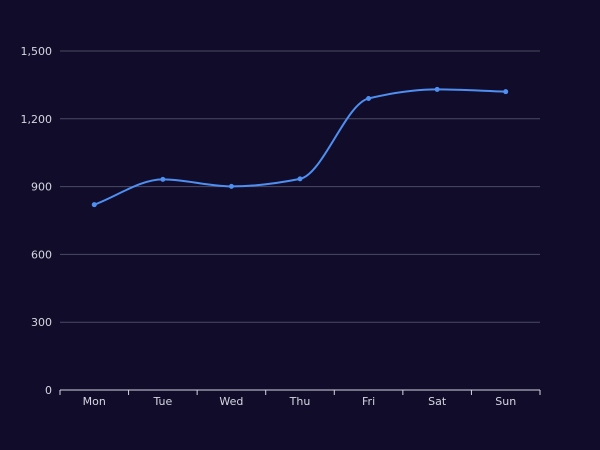 This screenshot has height=450, width=600. I want to click on x-tick-label: Fri, so click(368, 401).